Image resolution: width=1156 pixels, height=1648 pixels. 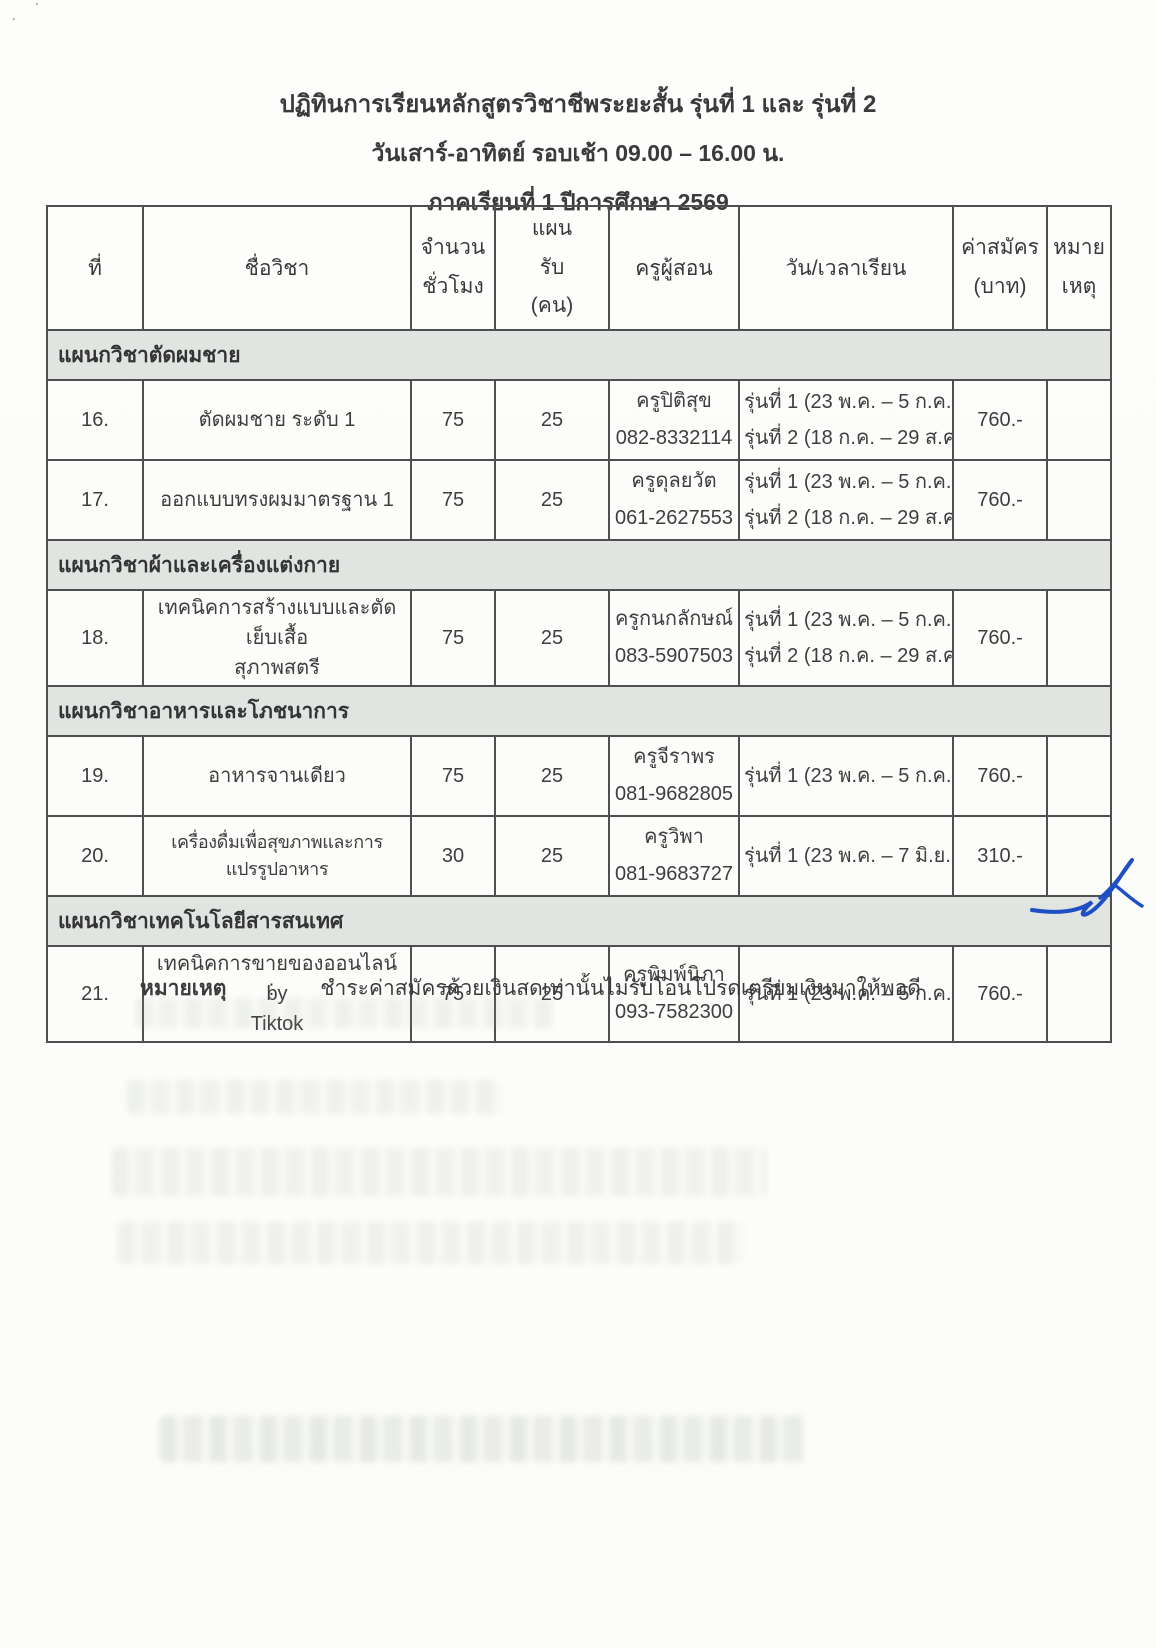 What do you see at coordinates (674, 619) in the screenshot?
I see `teacher-name: ครูกนกลักษณ์` at bounding box center [674, 619].